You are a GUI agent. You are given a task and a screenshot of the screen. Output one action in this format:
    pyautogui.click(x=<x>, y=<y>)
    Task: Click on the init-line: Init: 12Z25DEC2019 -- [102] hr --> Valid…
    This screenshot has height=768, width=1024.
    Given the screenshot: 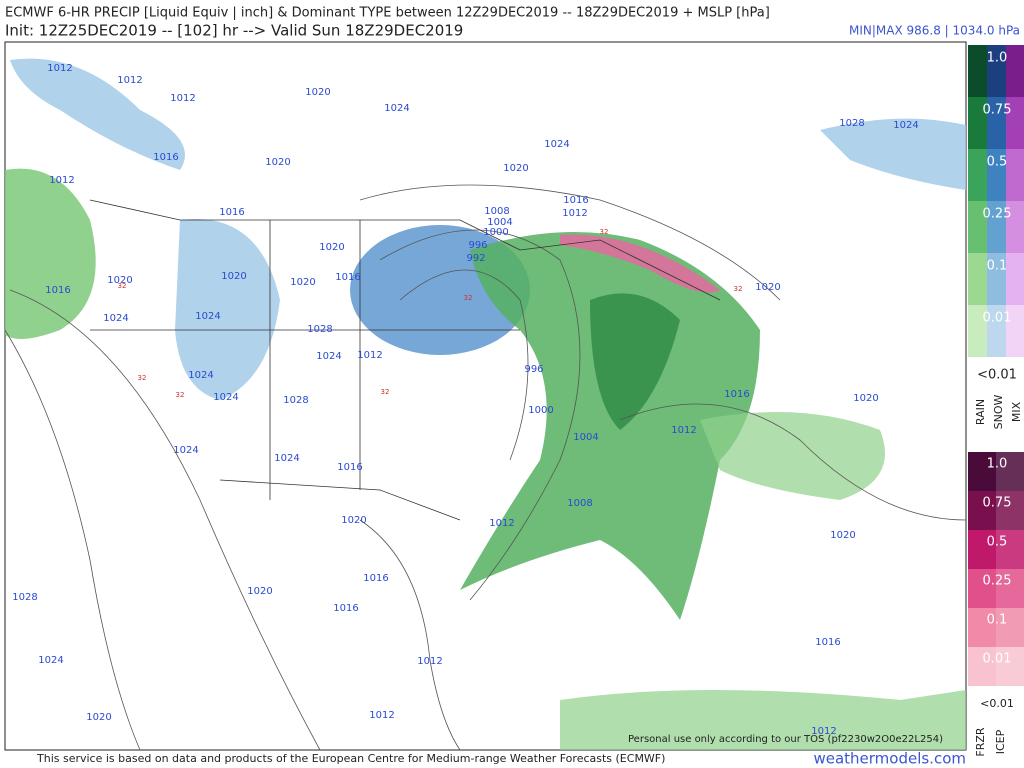 What is the action you would take?
    pyautogui.click(x=234, y=31)
    